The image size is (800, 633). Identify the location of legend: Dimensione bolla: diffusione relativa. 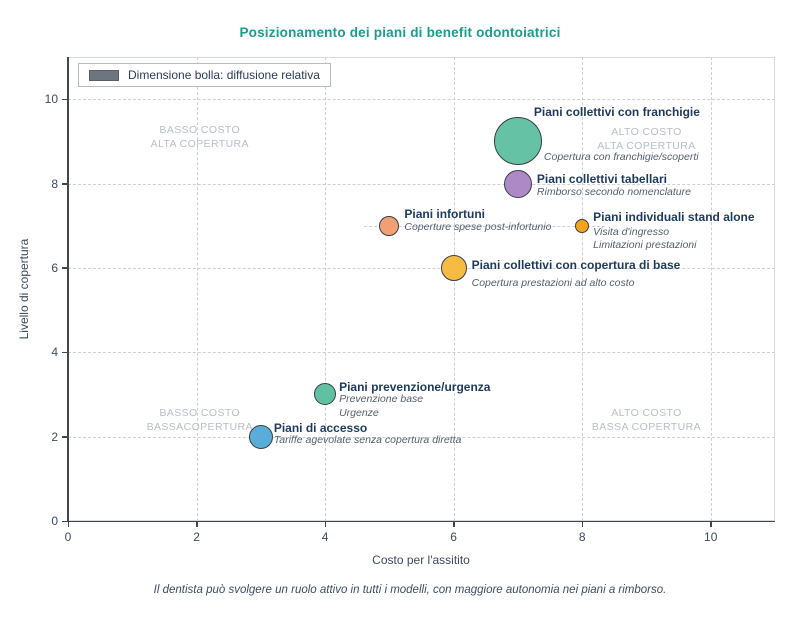
(204, 75).